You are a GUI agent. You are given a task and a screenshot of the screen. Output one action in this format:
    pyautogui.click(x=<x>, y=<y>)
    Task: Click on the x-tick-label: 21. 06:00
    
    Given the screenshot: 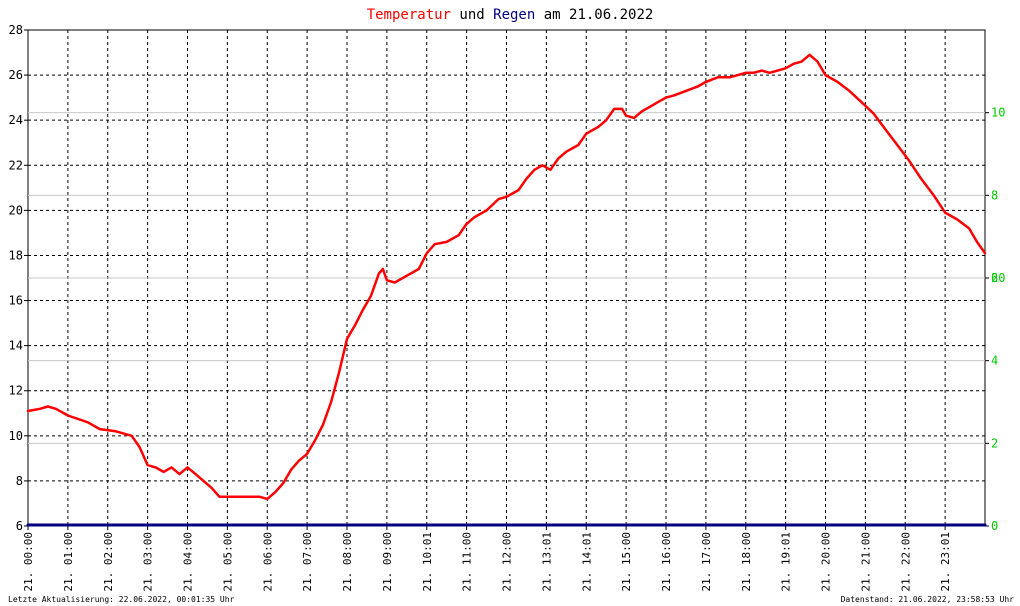 What is the action you would take?
    pyautogui.click(x=267, y=562)
    